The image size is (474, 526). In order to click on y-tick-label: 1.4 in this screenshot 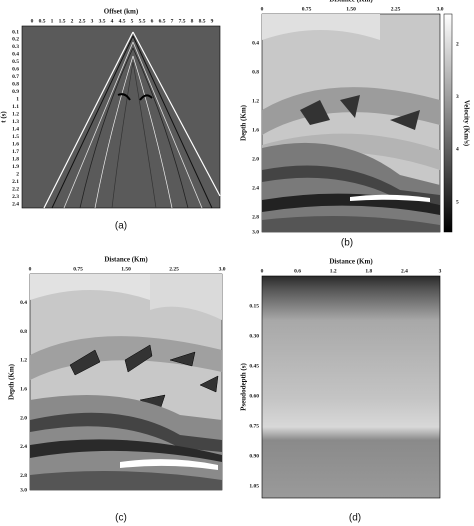, I will do `click(15, 129)`.